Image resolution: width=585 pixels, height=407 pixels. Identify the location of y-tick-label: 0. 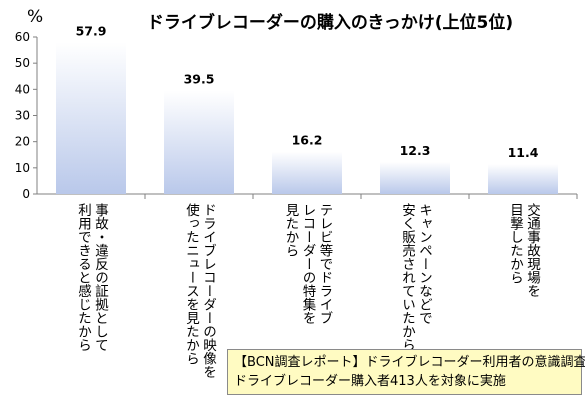
(26, 194).